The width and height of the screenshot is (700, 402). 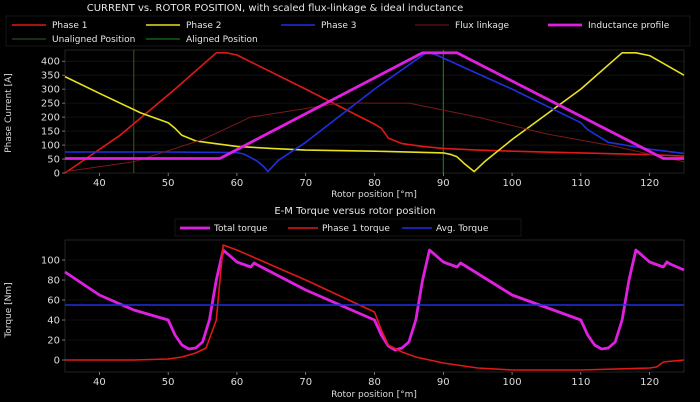 What do you see at coordinates (203, 26) in the screenshot?
I see `legend-label-phase2: Phase 2` at bounding box center [203, 26].